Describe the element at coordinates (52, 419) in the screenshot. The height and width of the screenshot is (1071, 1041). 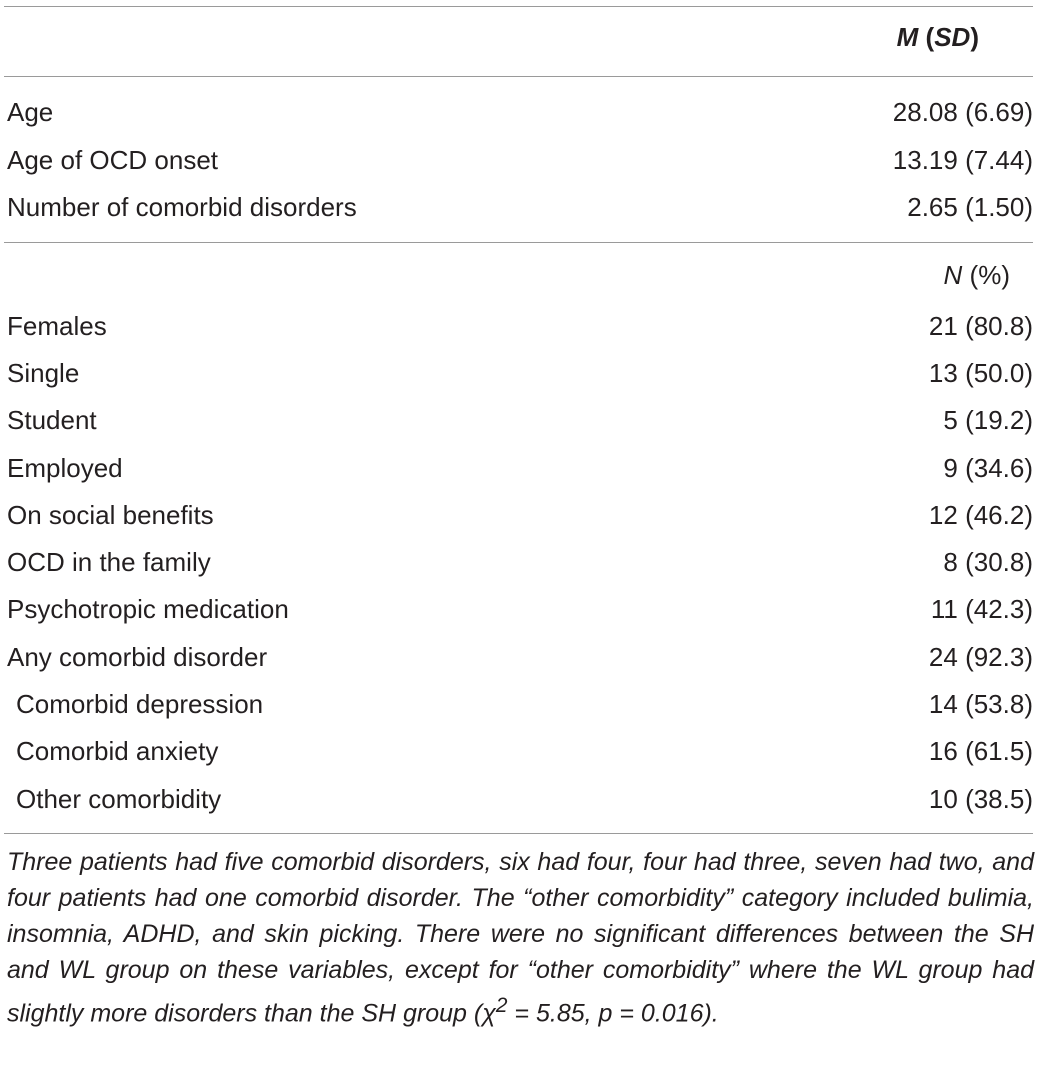
I see `row-label: Student` at that location.